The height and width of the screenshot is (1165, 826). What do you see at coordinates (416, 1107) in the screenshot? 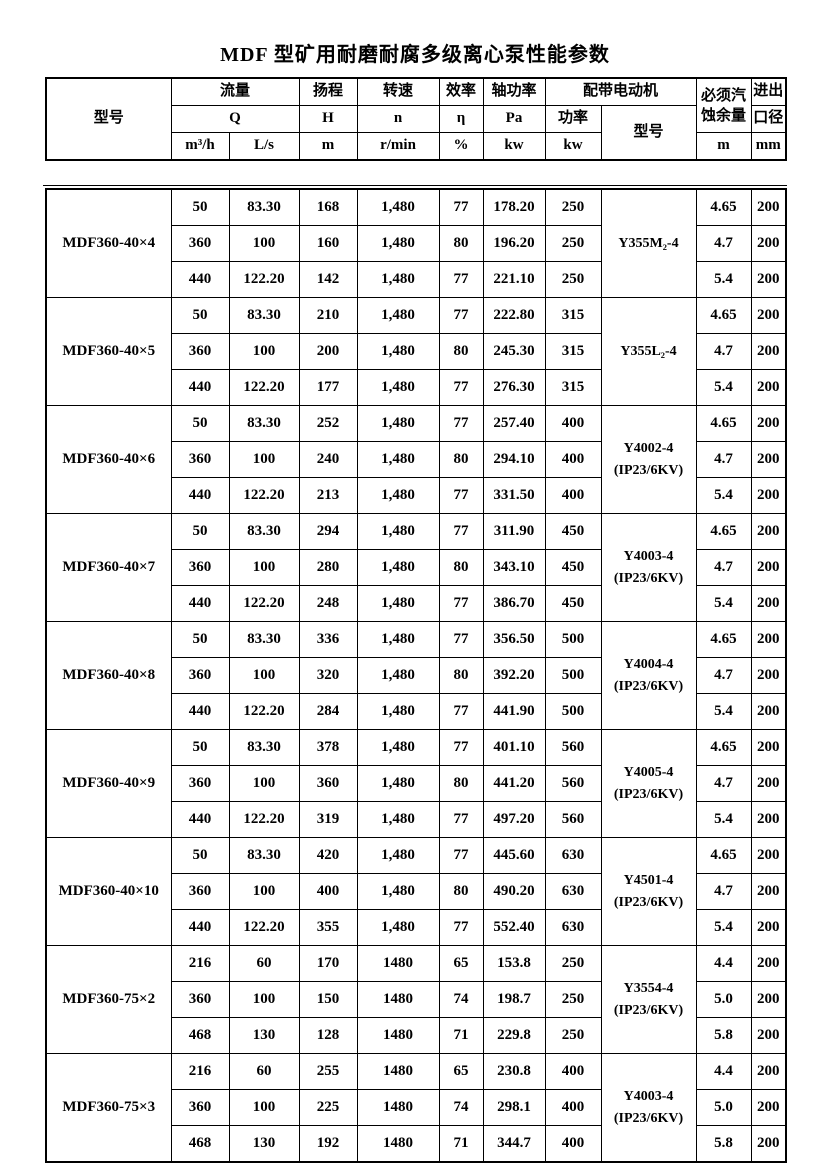
I see `table-row: 360 100 225 1480 74 298.1 400 5.0 200` at bounding box center [416, 1107].